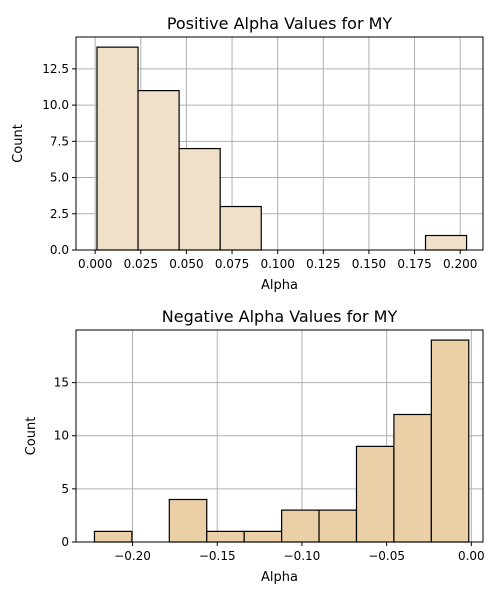 This screenshot has height=600, width=500. What do you see at coordinates (61, 436) in the screenshot?
I see `y-tick-label: 10` at bounding box center [61, 436].